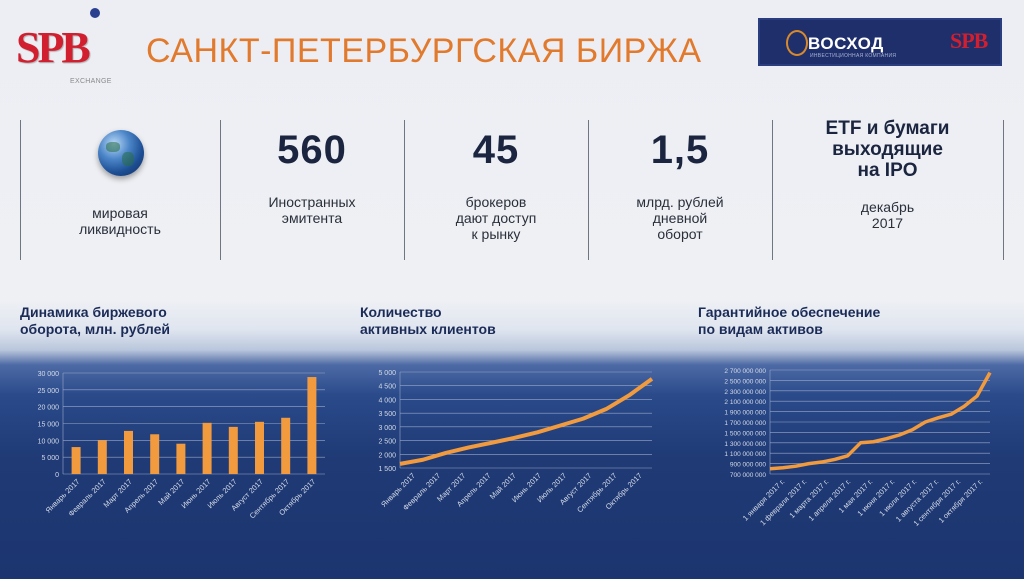  I want to click on logo-subtitle: EXCHANGE, so click(91, 81).